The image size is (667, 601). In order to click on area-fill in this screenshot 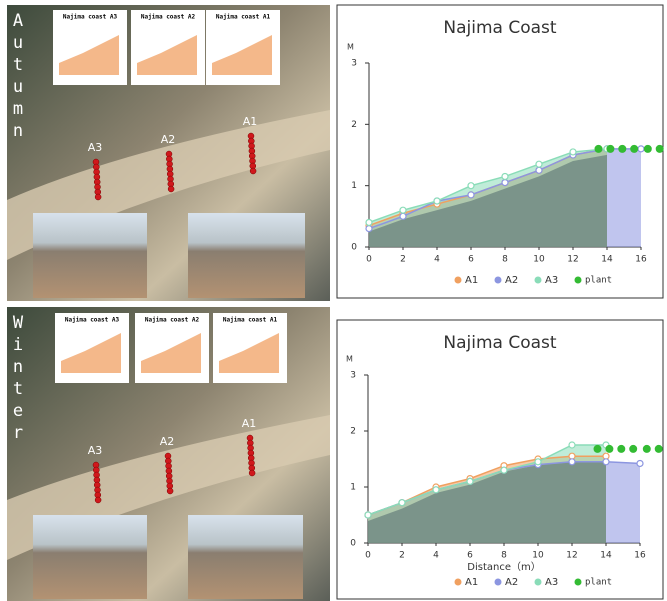, I will do `click(487, 494)`.